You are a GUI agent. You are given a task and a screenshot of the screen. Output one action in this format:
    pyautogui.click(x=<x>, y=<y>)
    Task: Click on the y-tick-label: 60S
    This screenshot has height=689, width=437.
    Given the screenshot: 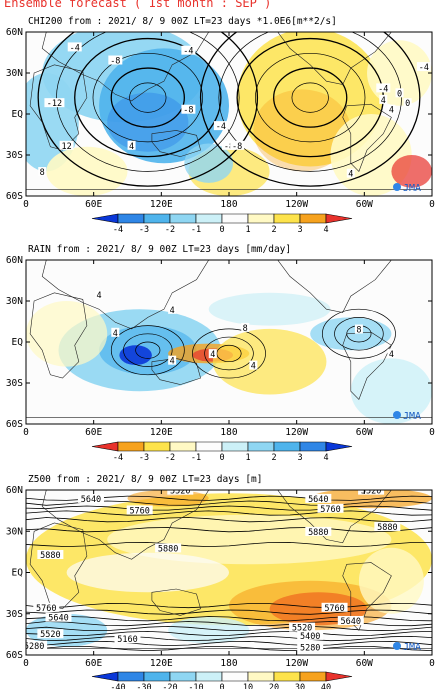 What is the action you would take?
    pyautogui.click(x=14, y=655)
    